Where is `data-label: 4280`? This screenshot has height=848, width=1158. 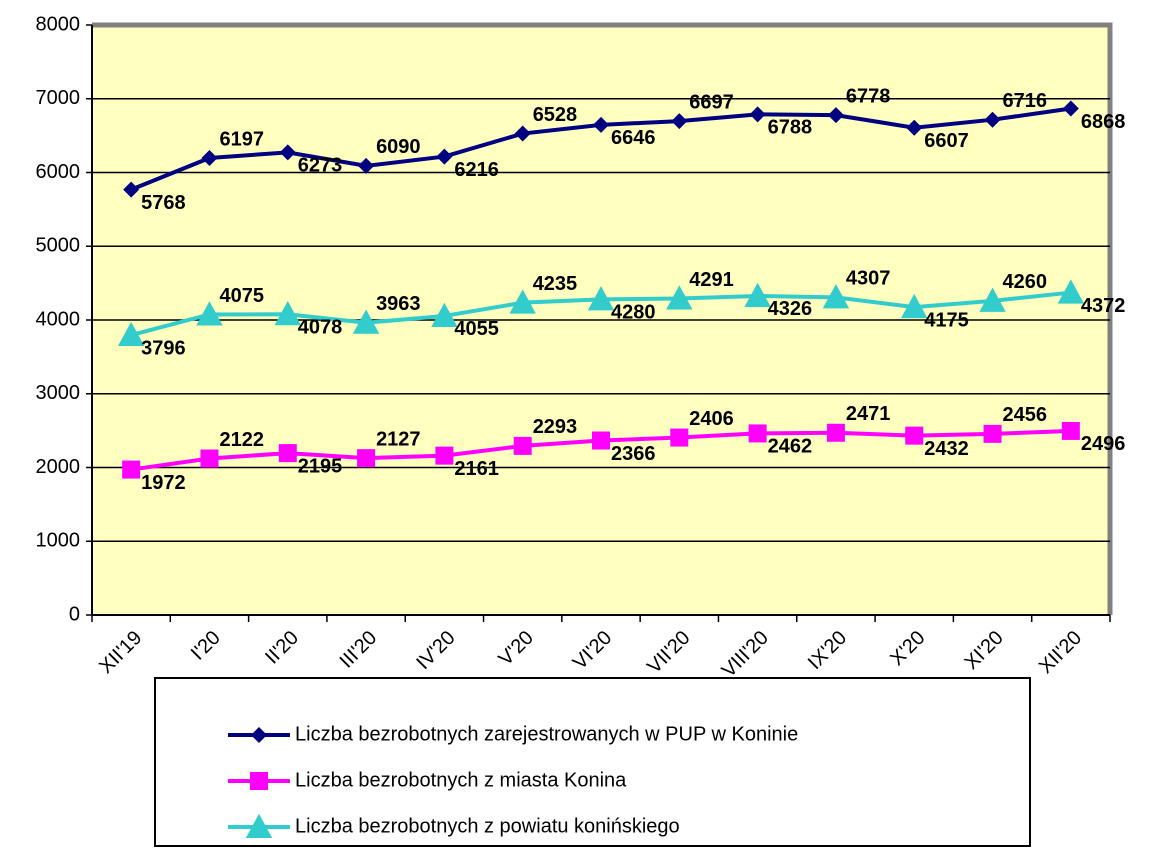
data-label: 4280 is located at coordinates (633, 313).